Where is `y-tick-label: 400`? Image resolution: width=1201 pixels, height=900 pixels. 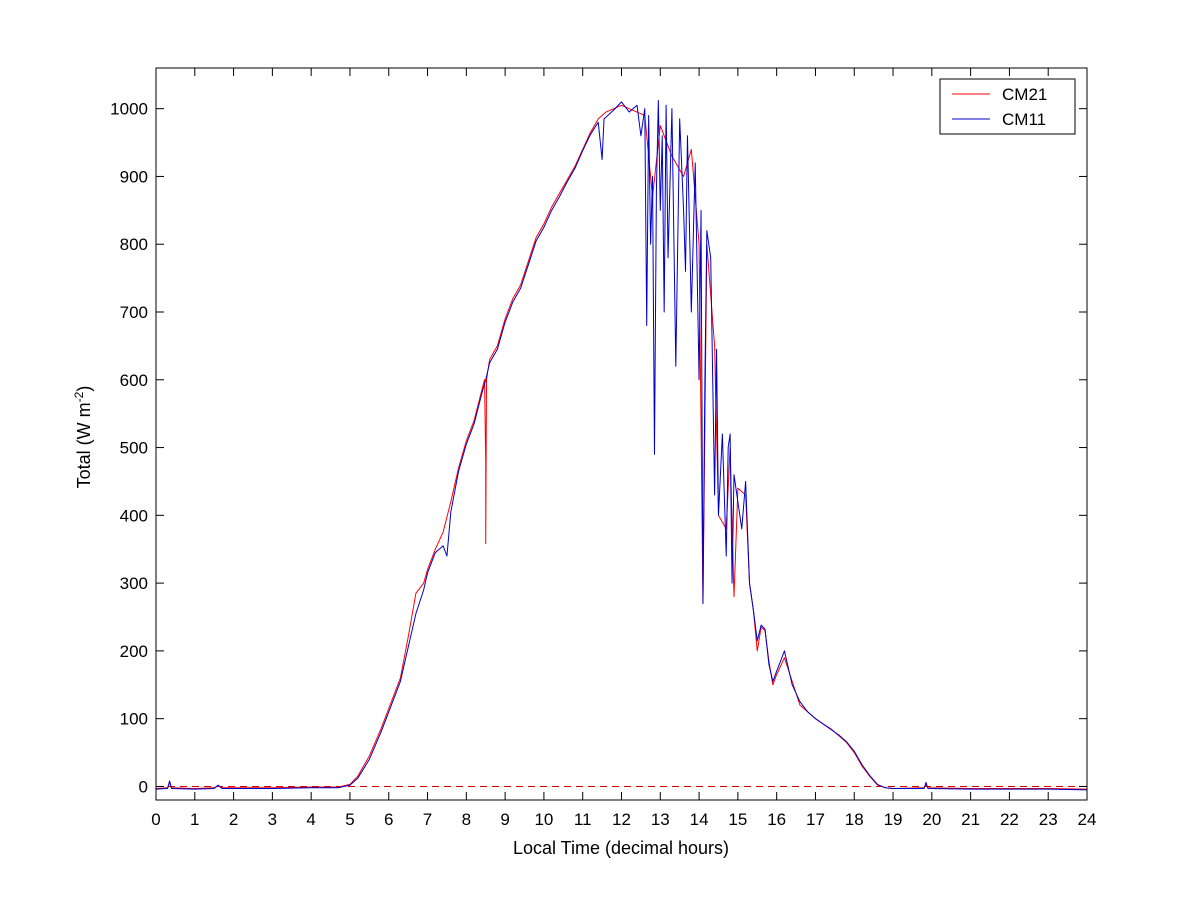 y-tick-label: 400 is located at coordinates (134, 515).